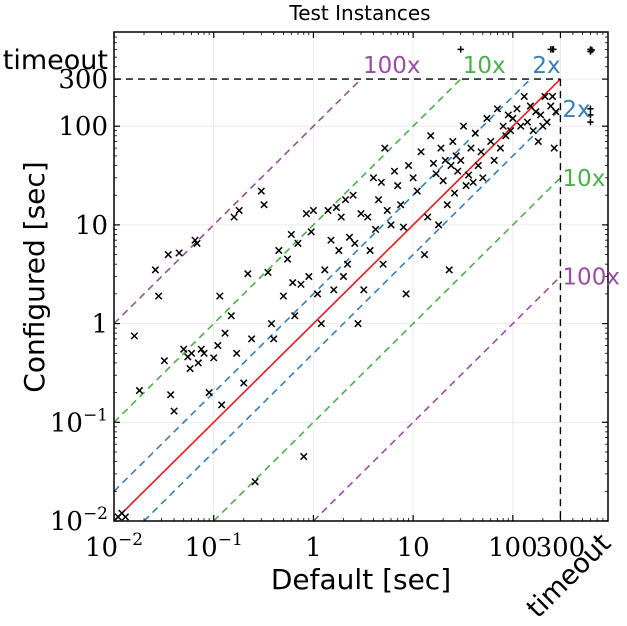 This screenshot has height=626, width=627. I want to click on ref-label-top-10x: 10x, so click(484, 66).